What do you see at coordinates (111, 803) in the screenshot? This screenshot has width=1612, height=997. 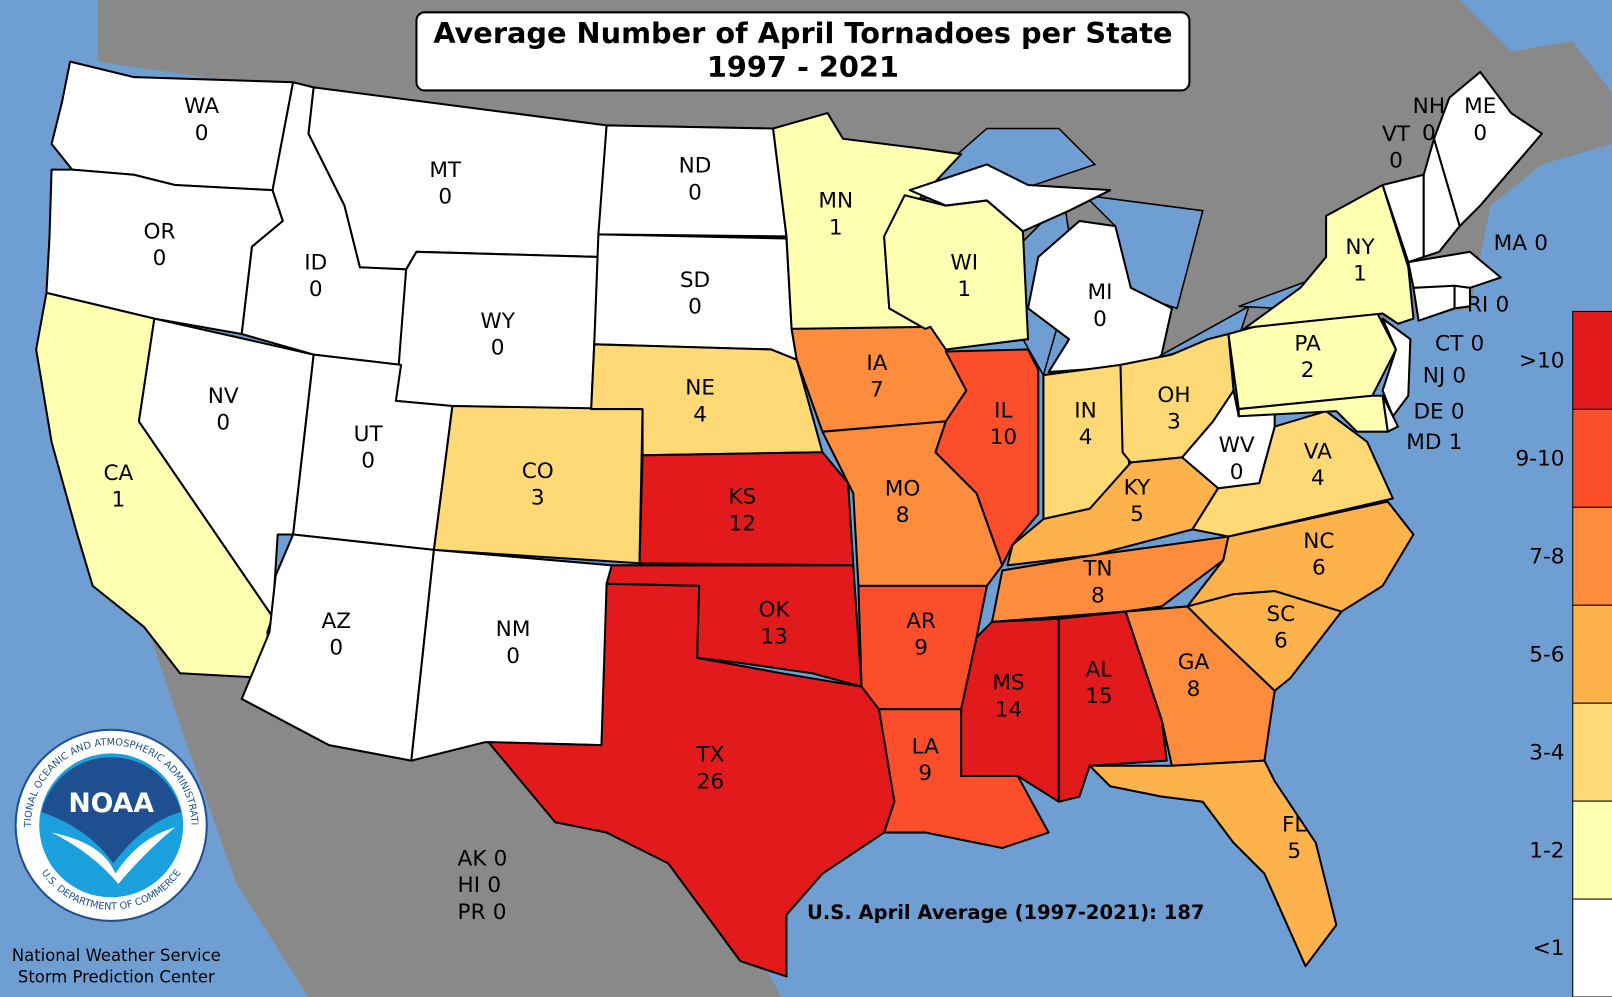 I see `logo-name: NOAA` at bounding box center [111, 803].